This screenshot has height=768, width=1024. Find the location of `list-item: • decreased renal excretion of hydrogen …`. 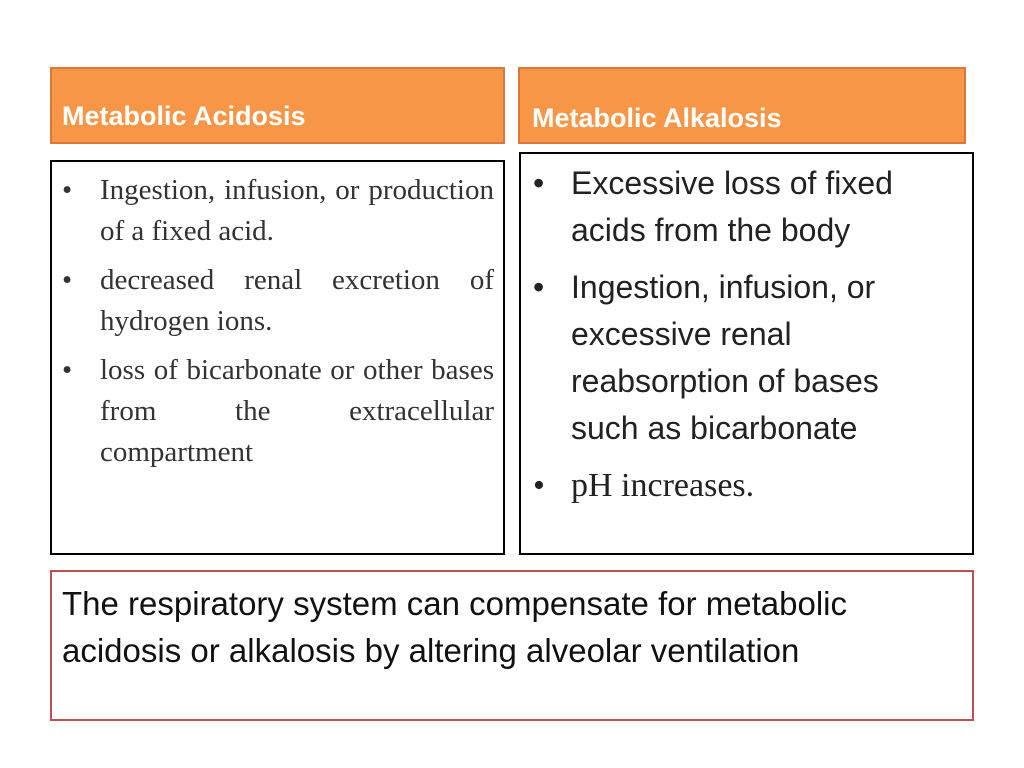

list-item: • decreased renal excretion of hydrogen … is located at coordinates (278, 301).